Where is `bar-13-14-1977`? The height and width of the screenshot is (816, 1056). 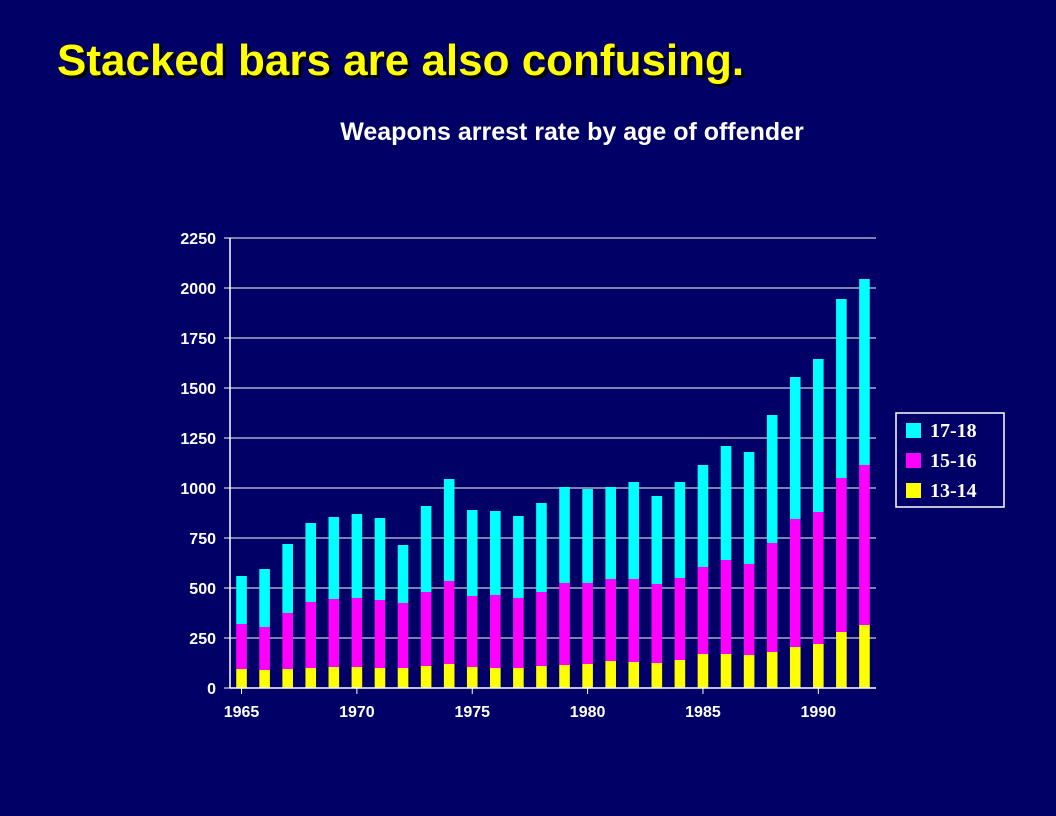 bar-13-14-1977 is located at coordinates (518, 678).